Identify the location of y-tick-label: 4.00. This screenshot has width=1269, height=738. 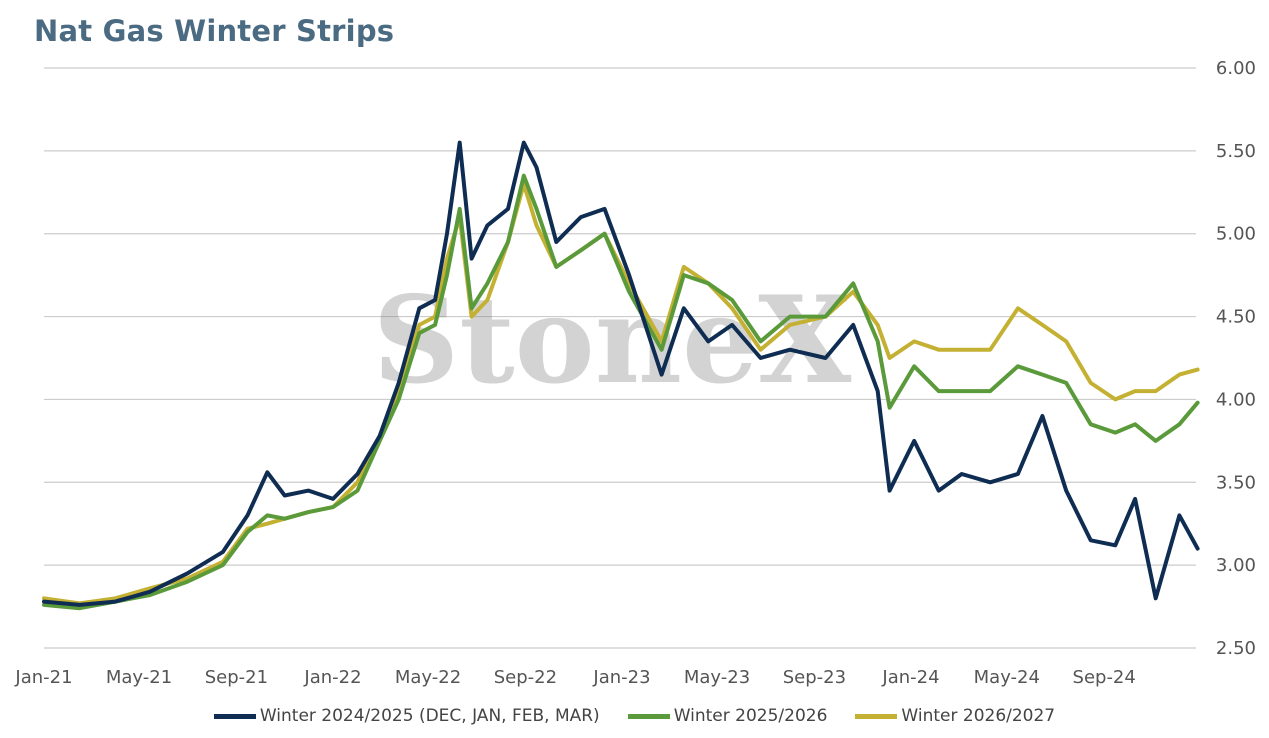
(1236, 399).